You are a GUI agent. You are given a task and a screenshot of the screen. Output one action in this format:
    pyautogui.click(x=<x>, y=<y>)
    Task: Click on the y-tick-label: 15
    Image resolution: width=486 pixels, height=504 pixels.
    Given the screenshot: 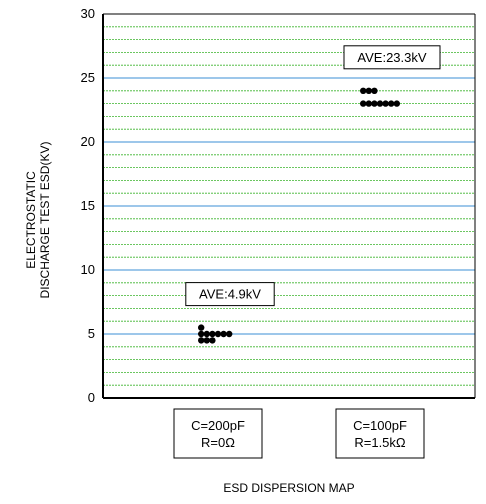 What is the action you would take?
    pyautogui.click(x=88, y=205)
    